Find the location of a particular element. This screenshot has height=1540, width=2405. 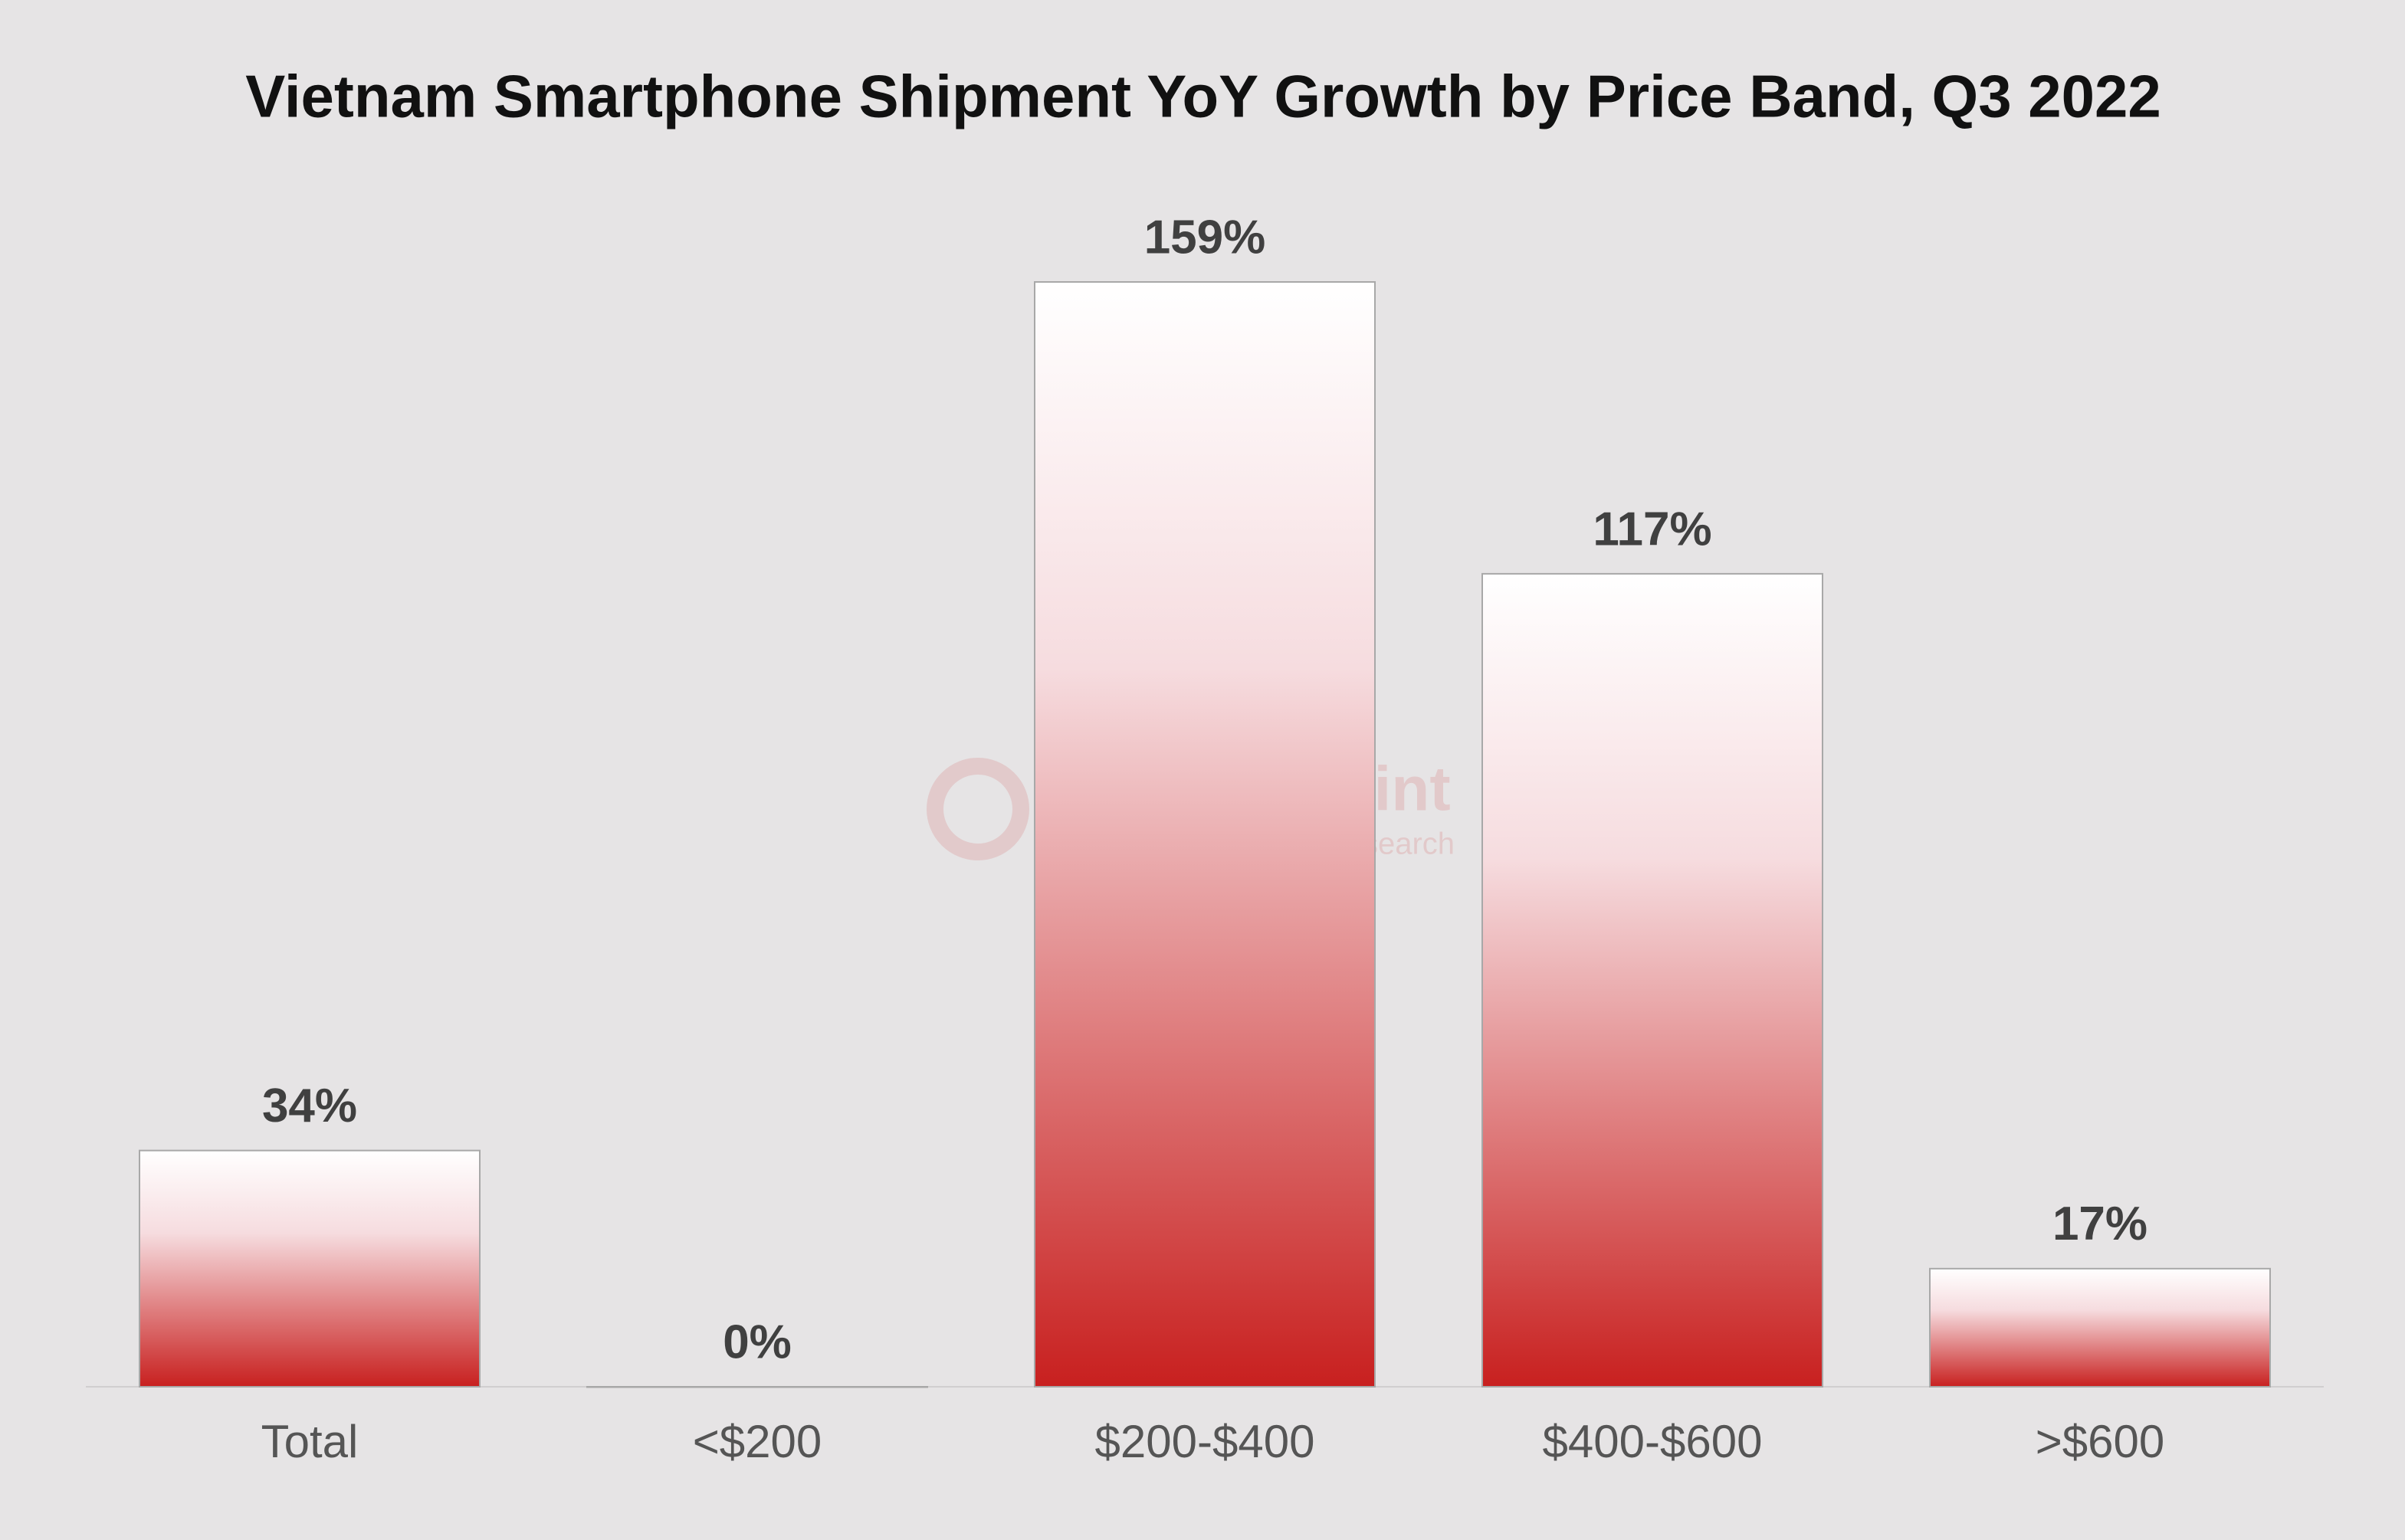

x-tick-label: $400-$600 is located at coordinates (1653, 1441).